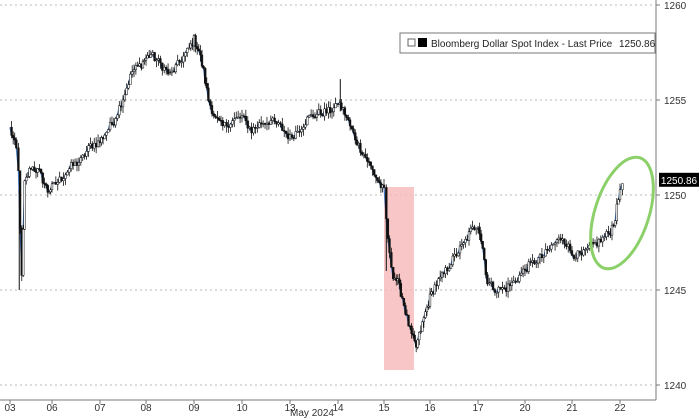 The width and height of the screenshot is (700, 420). What do you see at coordinates (675, 291) in the screenshot?
I see `y-tick-label-1245: 1245` at bounding box center [675, 291].